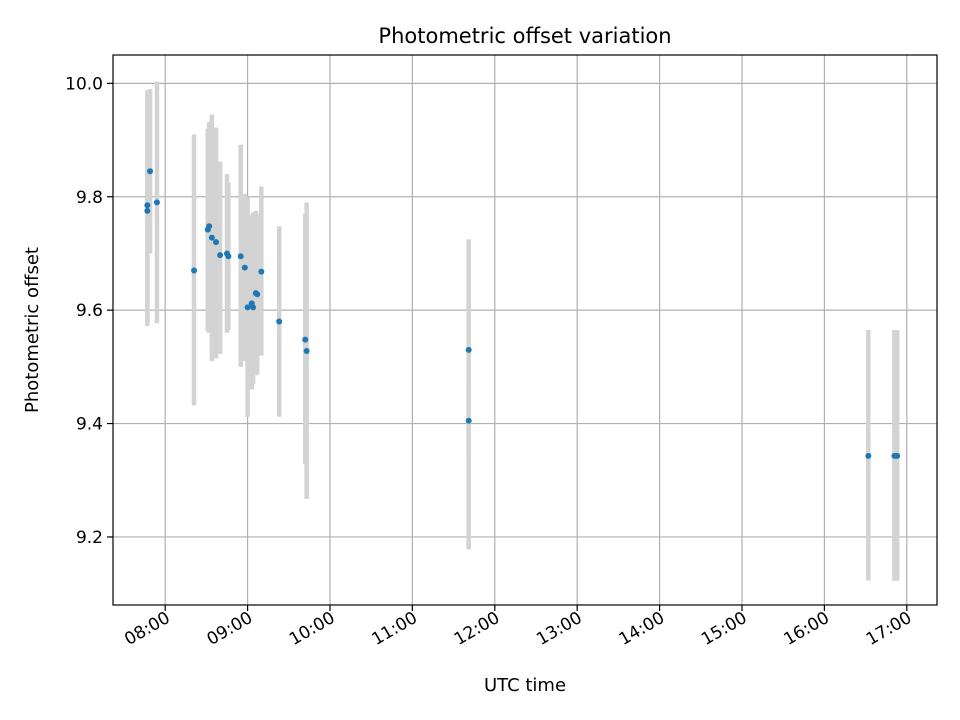  What do you see at coordinates (525, 685) in the screenshot?
I see `x-axis-title: UTC time` at bounding box center [525, 685].